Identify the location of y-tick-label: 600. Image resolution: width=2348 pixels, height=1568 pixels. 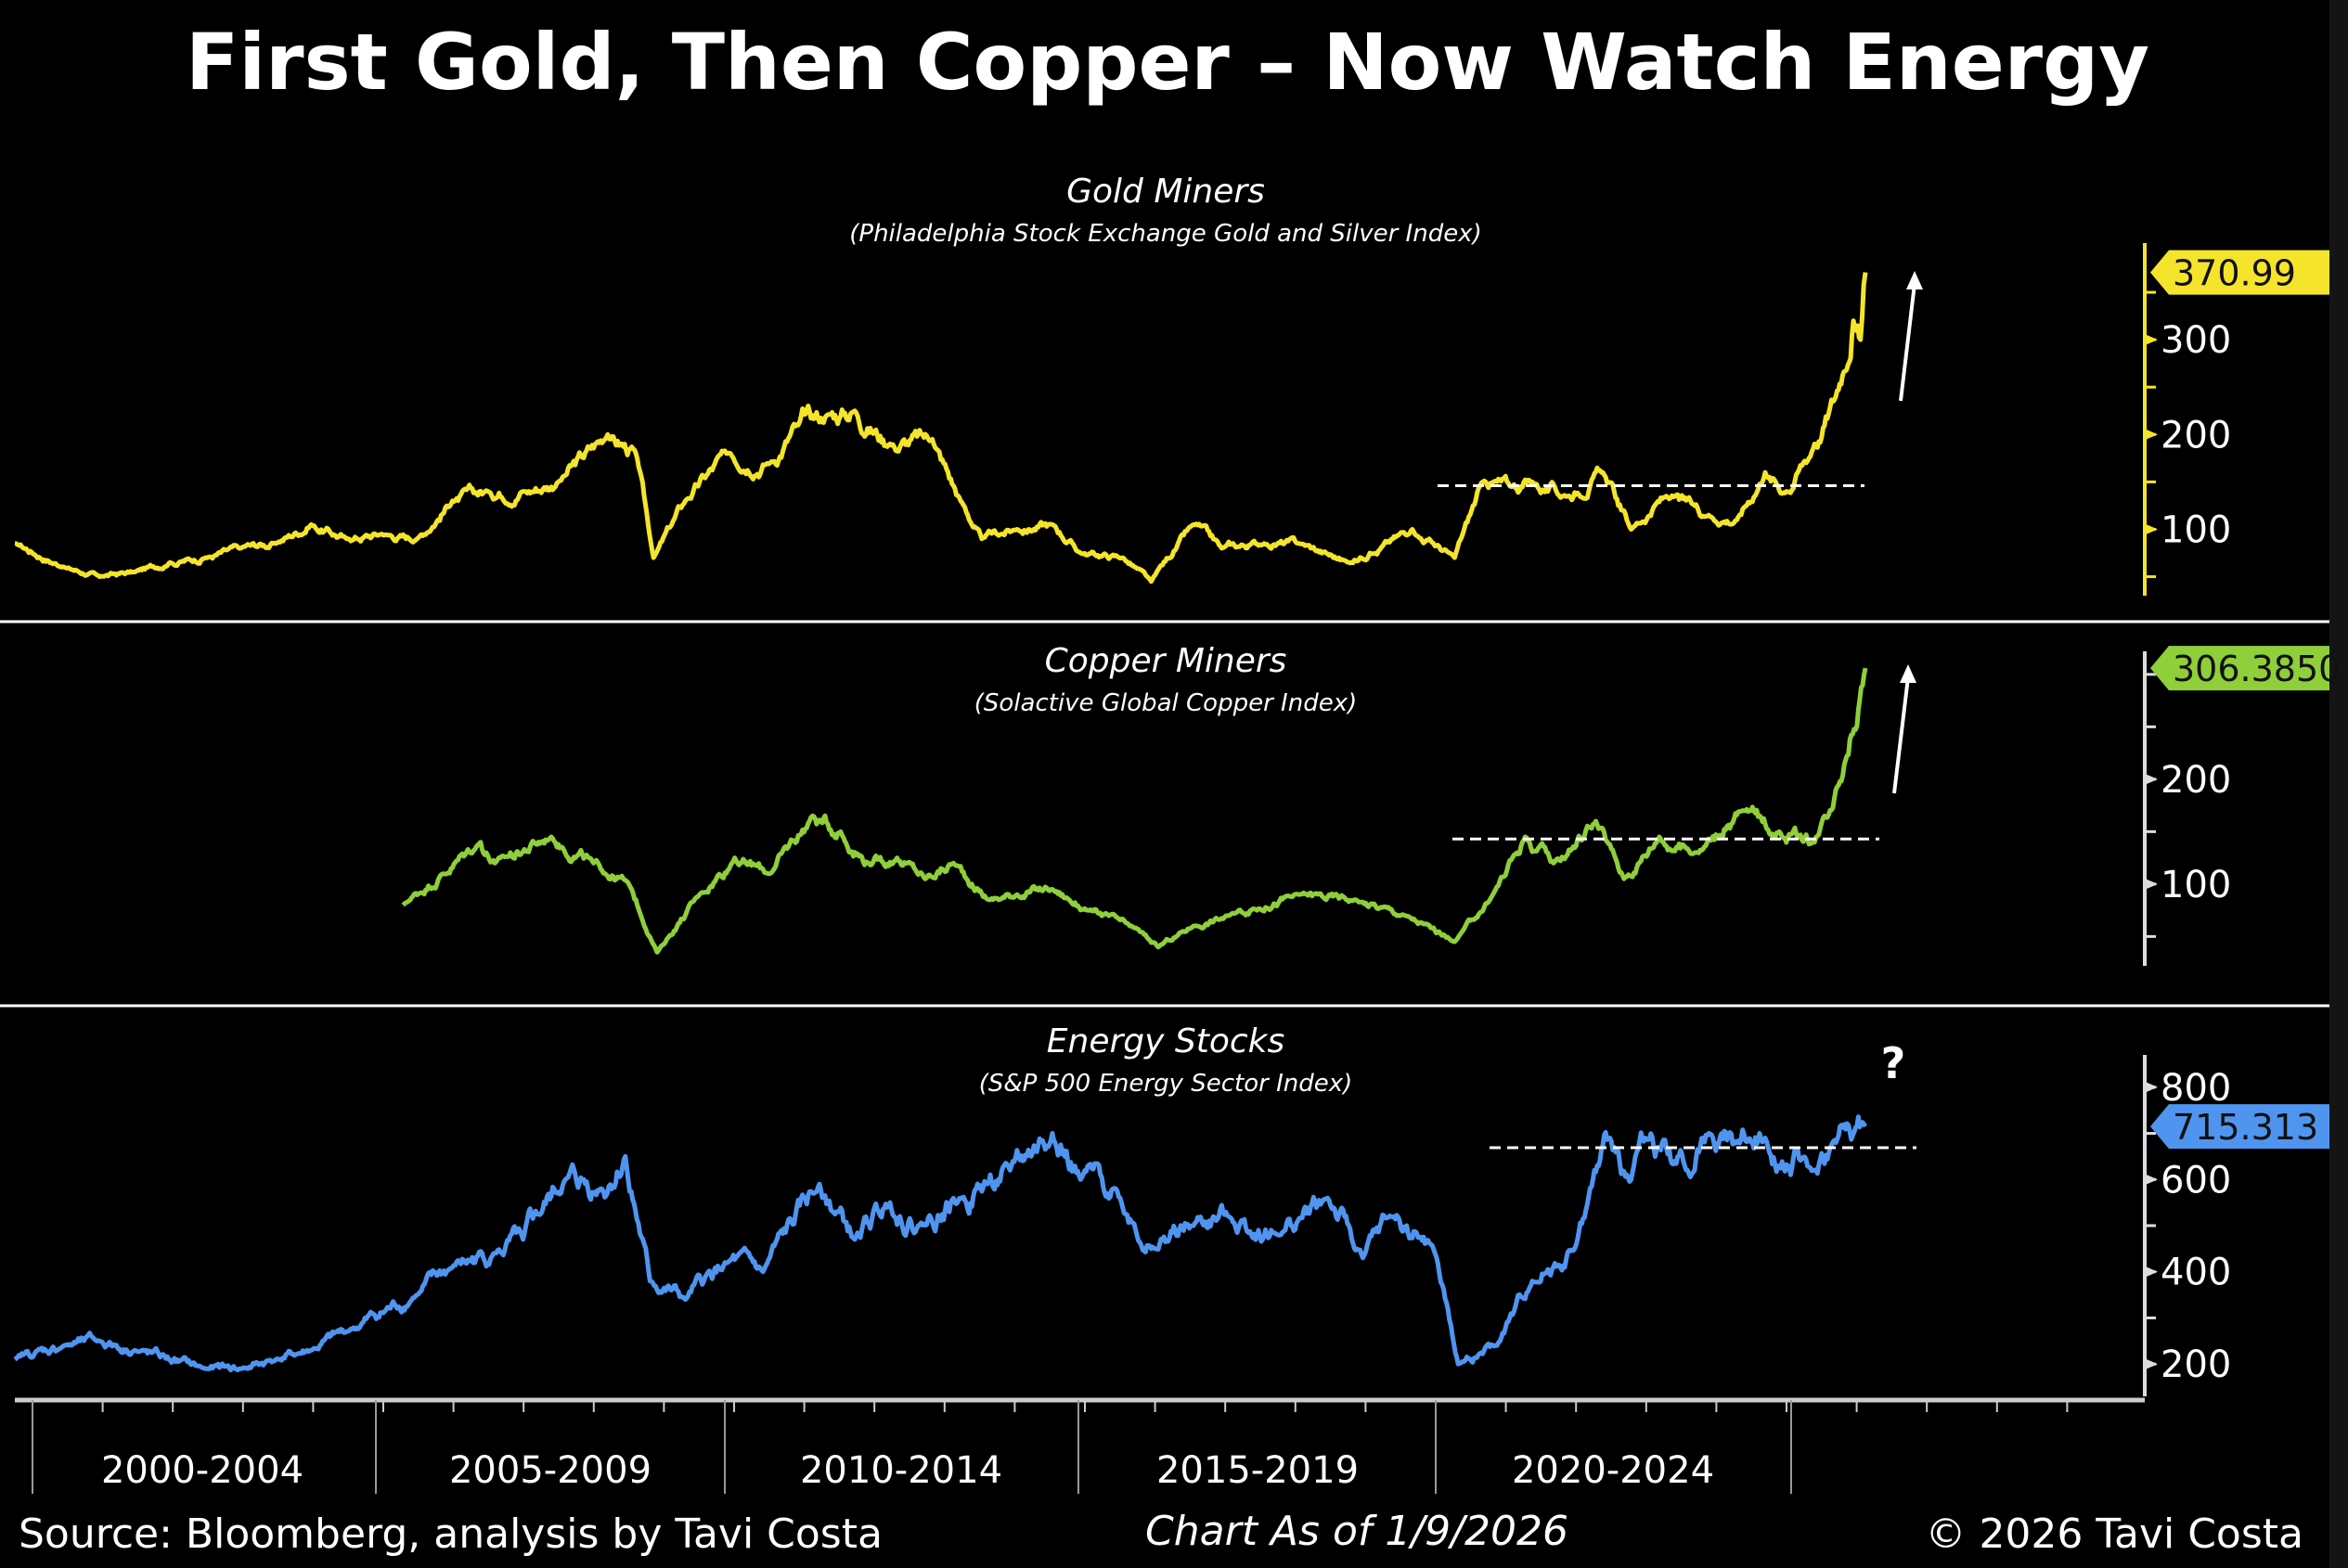
(2196, 1180).